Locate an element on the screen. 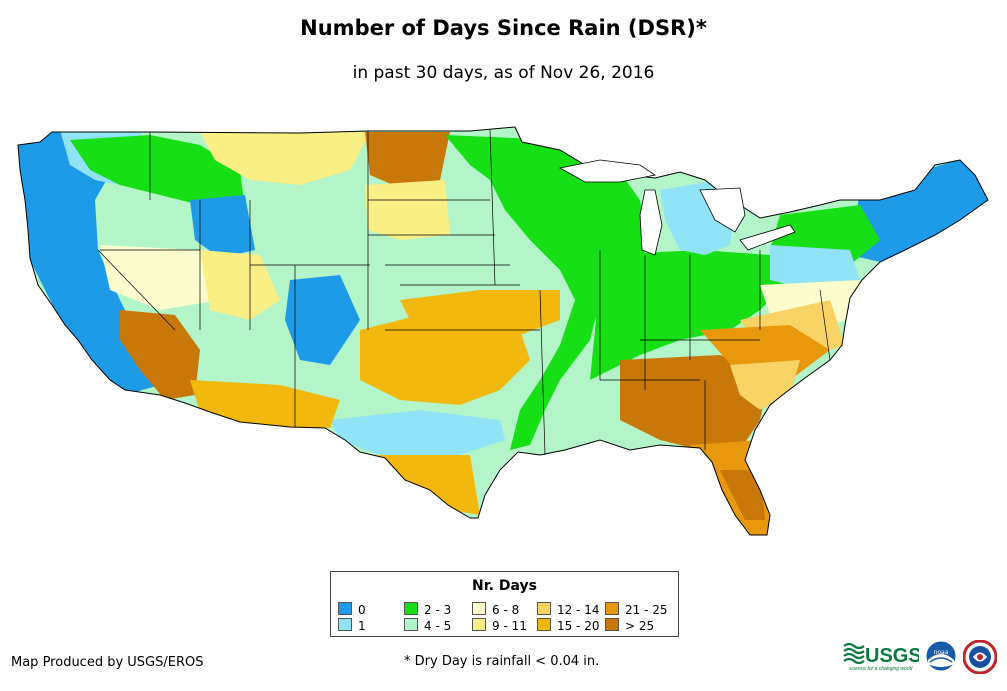  legend-item-6: 12 - 14 is located at coordinates (568, 609).